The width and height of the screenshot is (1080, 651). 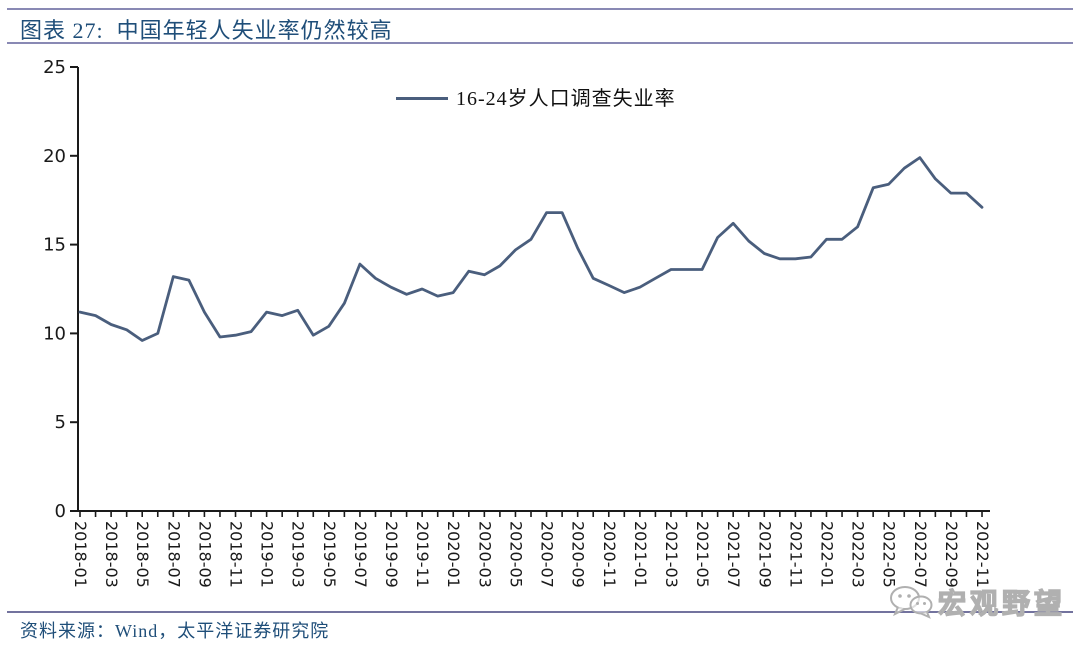 I want to click on y-tick-label: 15, so click(x=54, y=245).